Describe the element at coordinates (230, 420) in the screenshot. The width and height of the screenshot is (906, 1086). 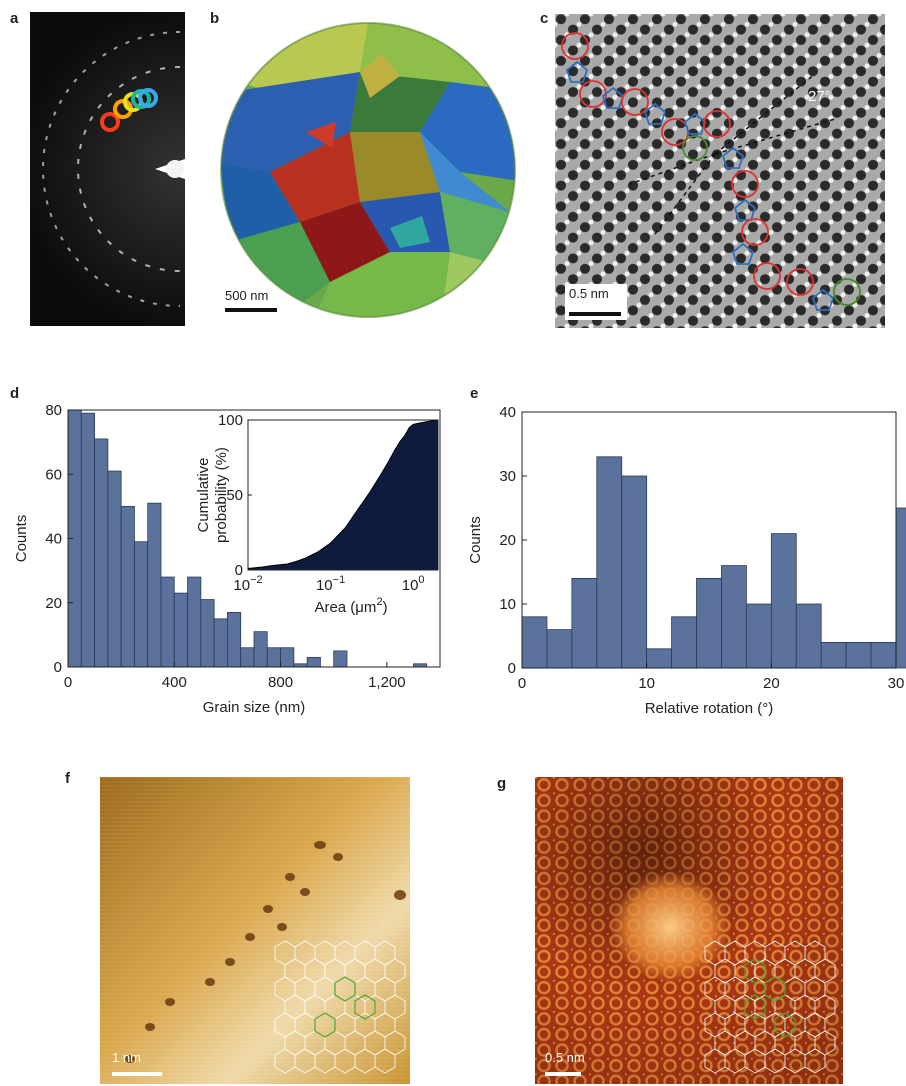
I see `d-inset-ytick-label-2: 100` at that location.